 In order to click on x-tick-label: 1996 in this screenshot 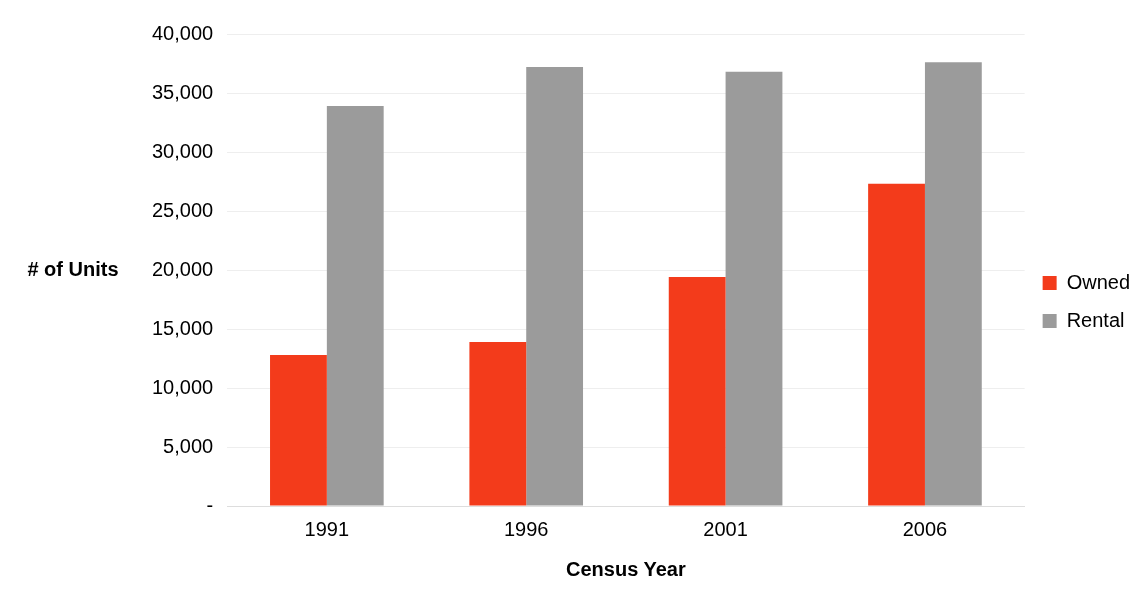, I will do `click(526, 528)`.